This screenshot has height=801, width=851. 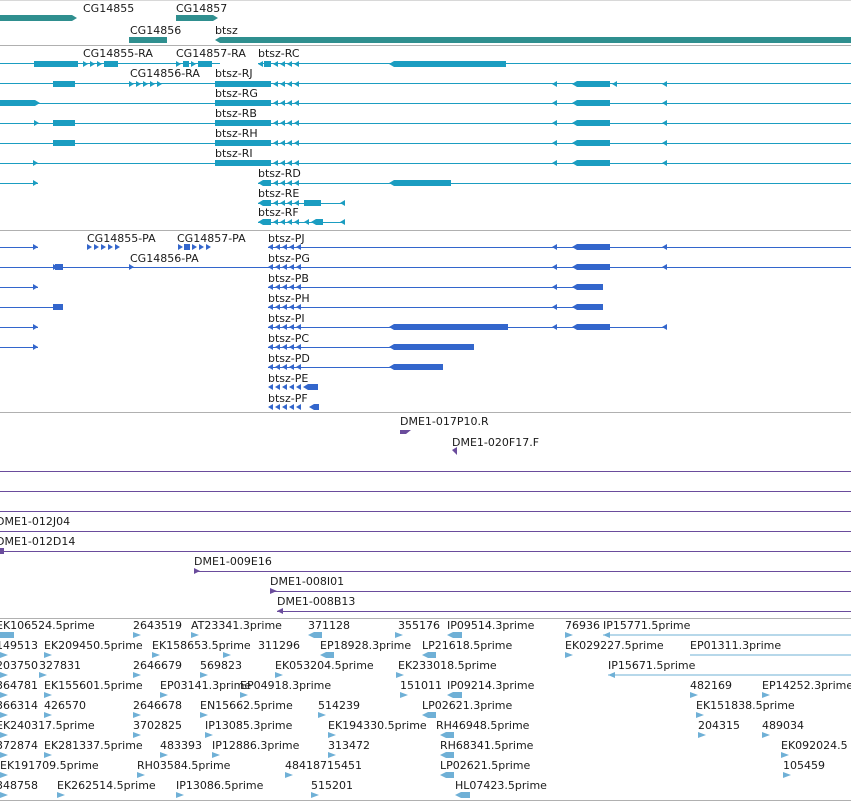 I want to click on transcript-label: btsz-RF, so click(x=278, y=212).